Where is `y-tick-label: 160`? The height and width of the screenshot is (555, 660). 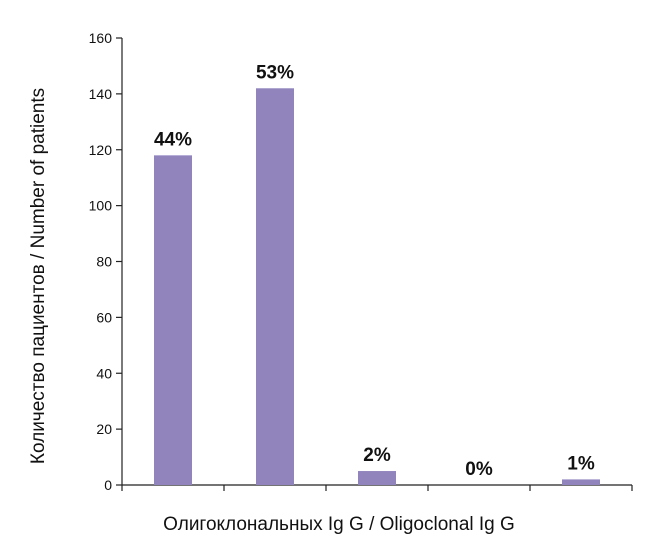
y-tick-label: 160 is located at coordinates (101, 38).